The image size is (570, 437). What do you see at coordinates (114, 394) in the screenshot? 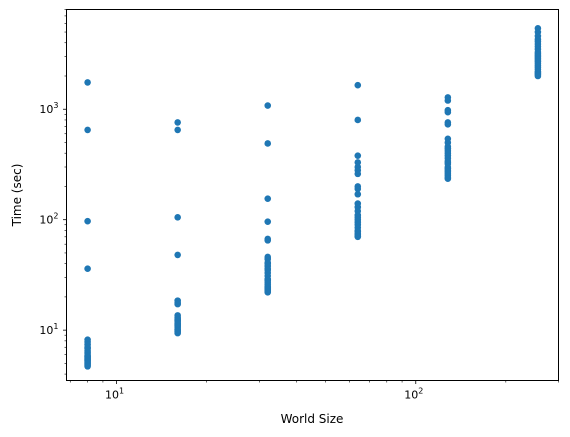
I see `x-tick-label: 10¹` at bounding box center [114, 394].